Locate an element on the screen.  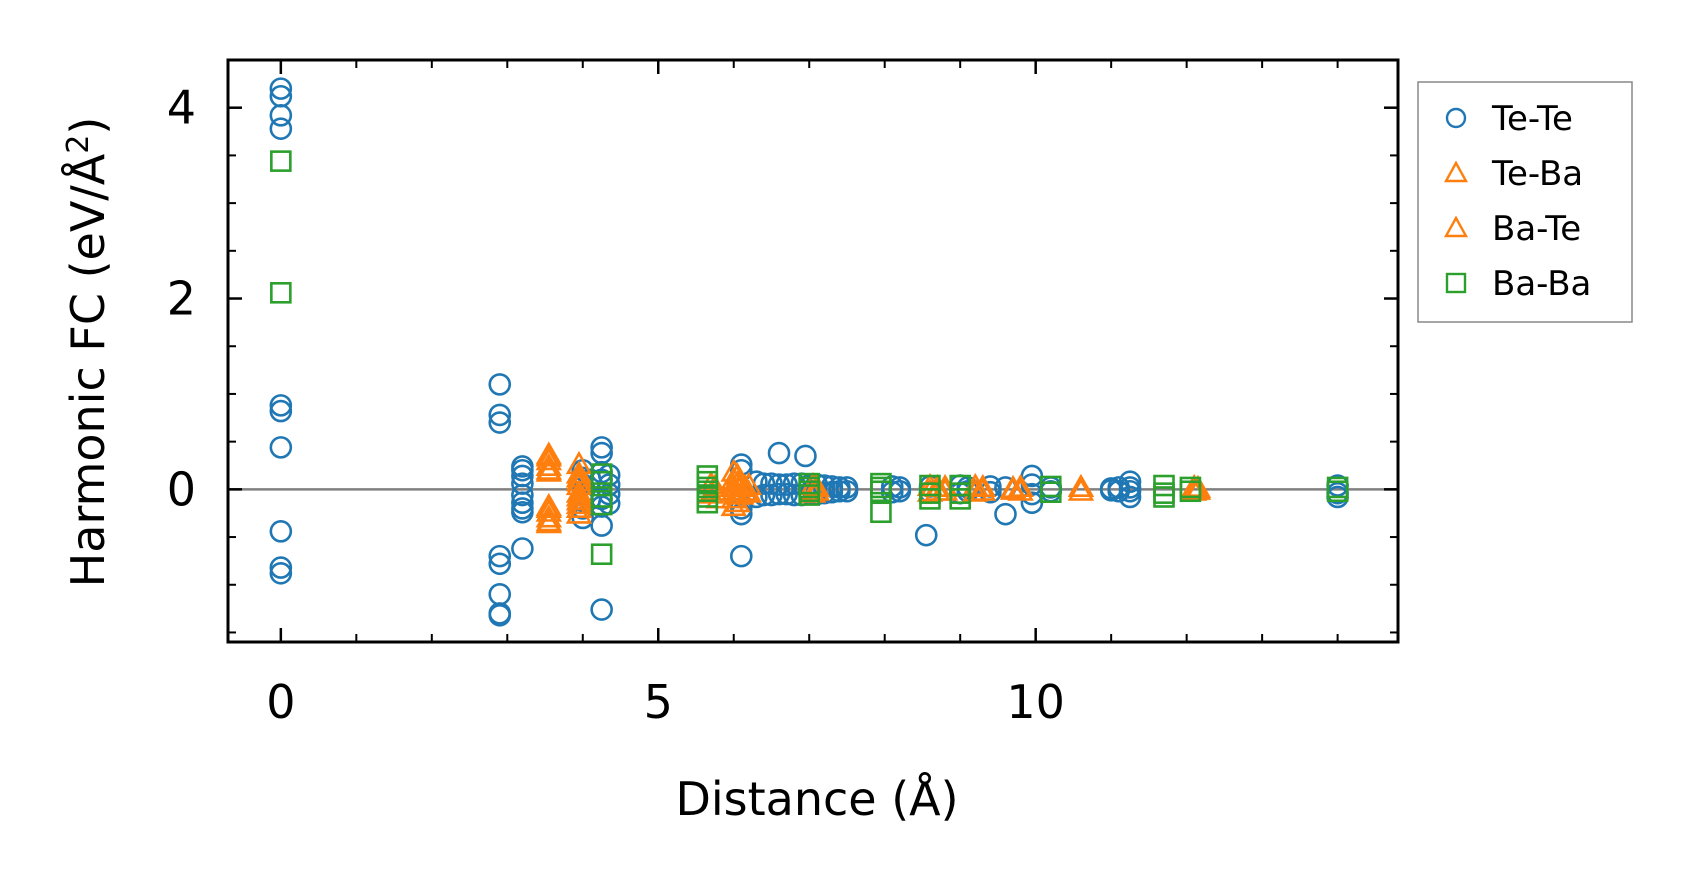
legend-box is located at coordinates (1525, 202).